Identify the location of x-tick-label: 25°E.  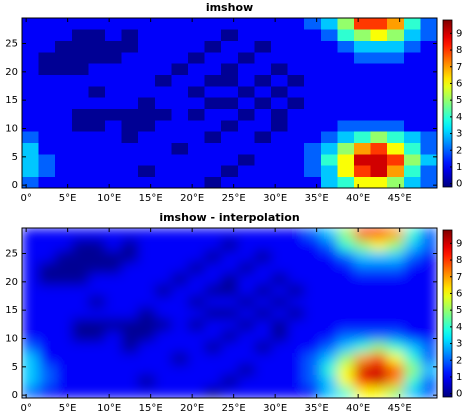
(234, 407).